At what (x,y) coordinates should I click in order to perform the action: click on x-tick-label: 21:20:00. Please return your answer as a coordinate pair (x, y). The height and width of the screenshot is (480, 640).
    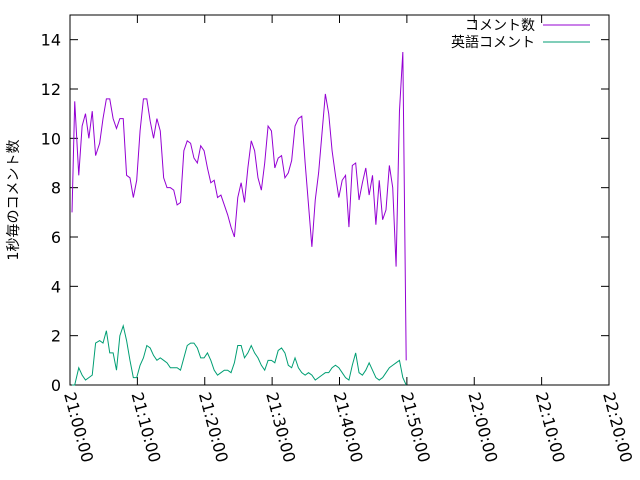
    Looking at the image, I should click on (213, 427).